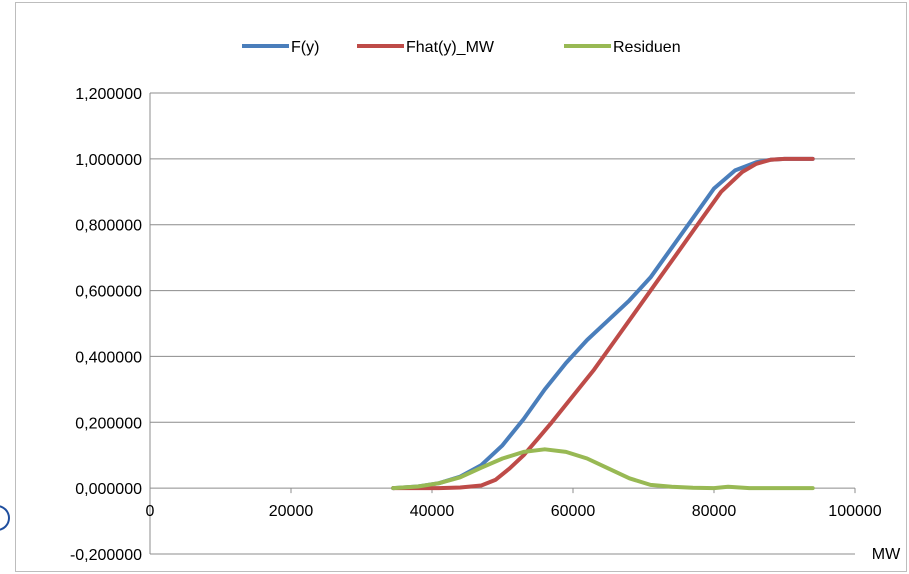 This screenshot has width=909, height=574. What do you see at coordinates (432, 511) in the screenshot?
I see `x-tick-label: 40000` at bounding box center [432, 511].